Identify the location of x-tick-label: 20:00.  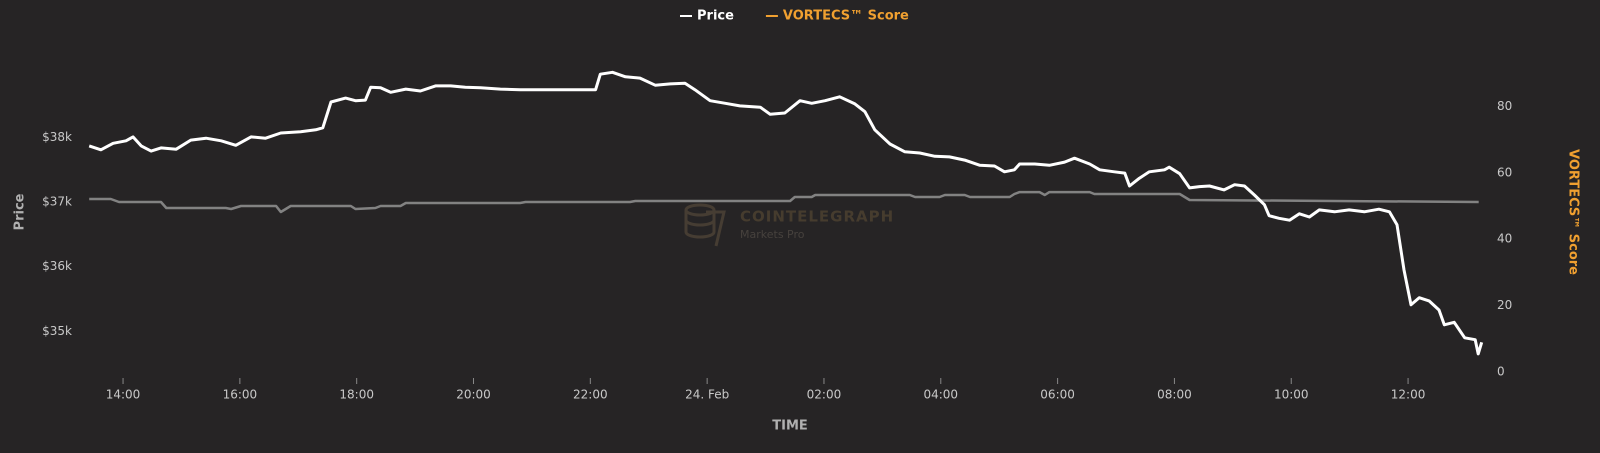
(473, 395).